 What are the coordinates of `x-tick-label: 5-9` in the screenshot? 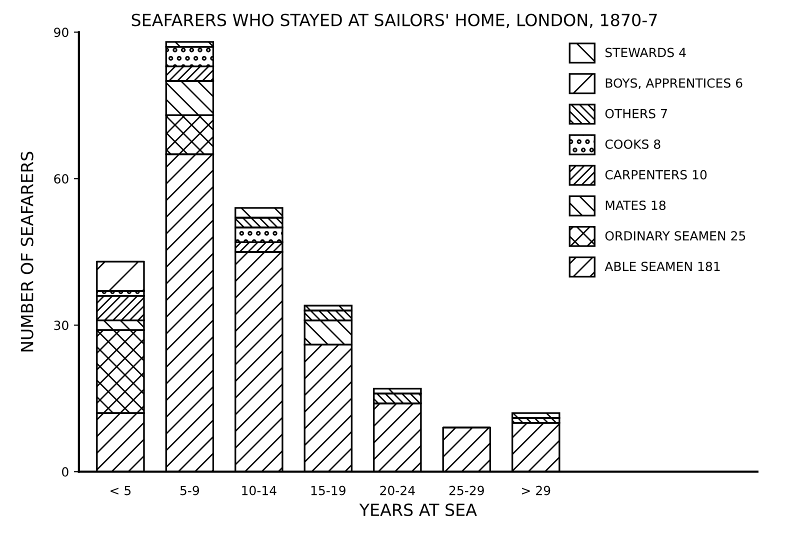 It's located at (190, 491).